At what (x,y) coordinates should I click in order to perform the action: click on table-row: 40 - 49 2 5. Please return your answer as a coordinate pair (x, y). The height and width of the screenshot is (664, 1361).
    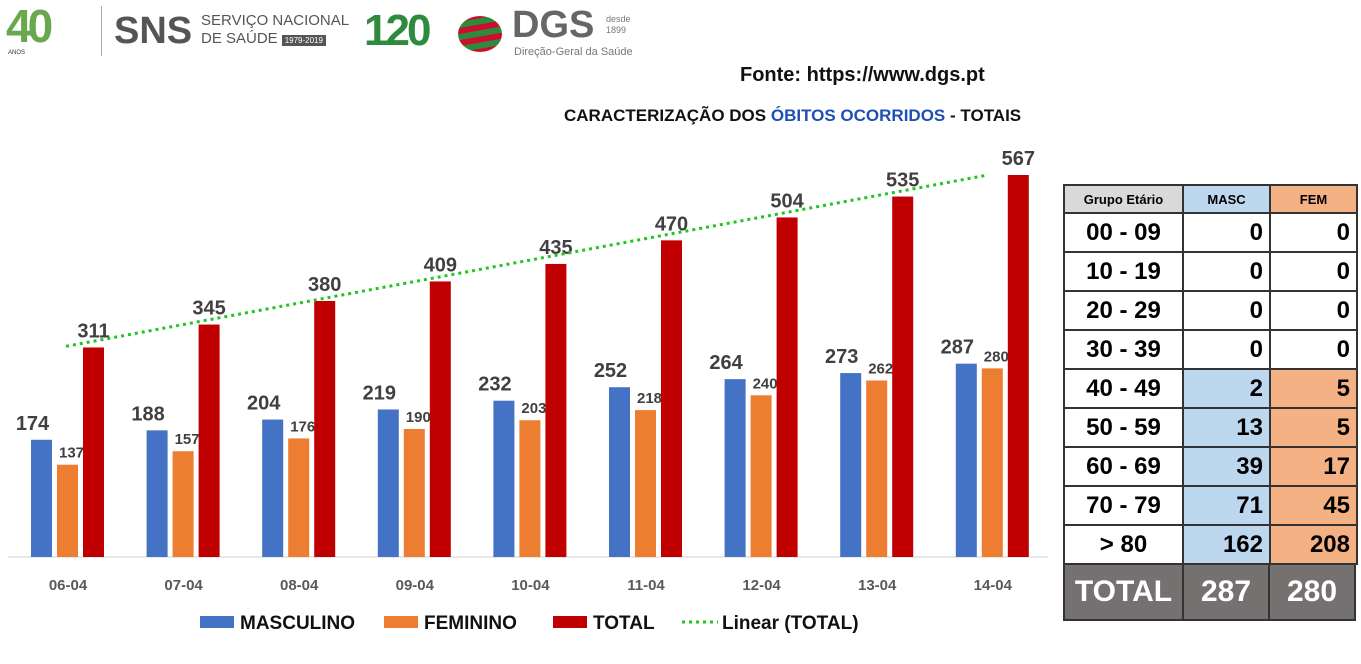
    Looking at the image, I should click on (1210, 388).